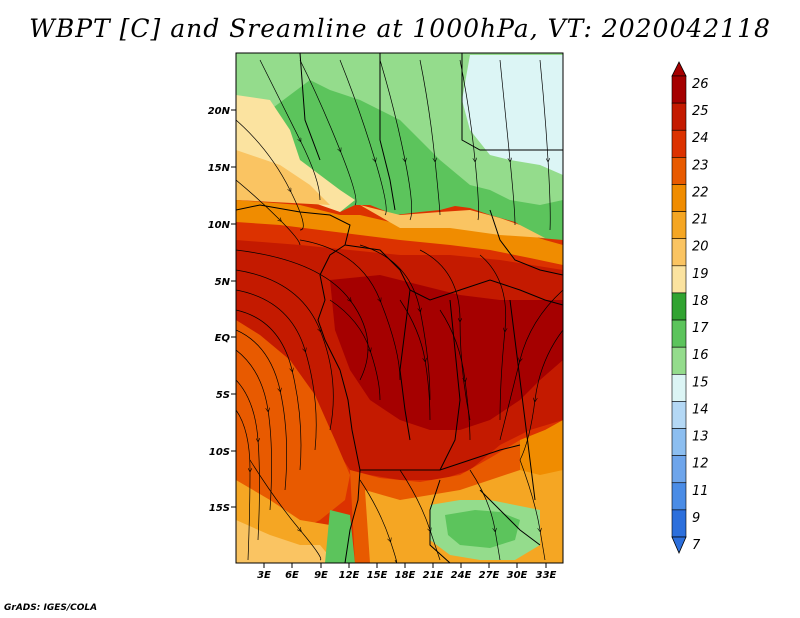  I want to click on field-ocean-southwest, so click(293, 425).